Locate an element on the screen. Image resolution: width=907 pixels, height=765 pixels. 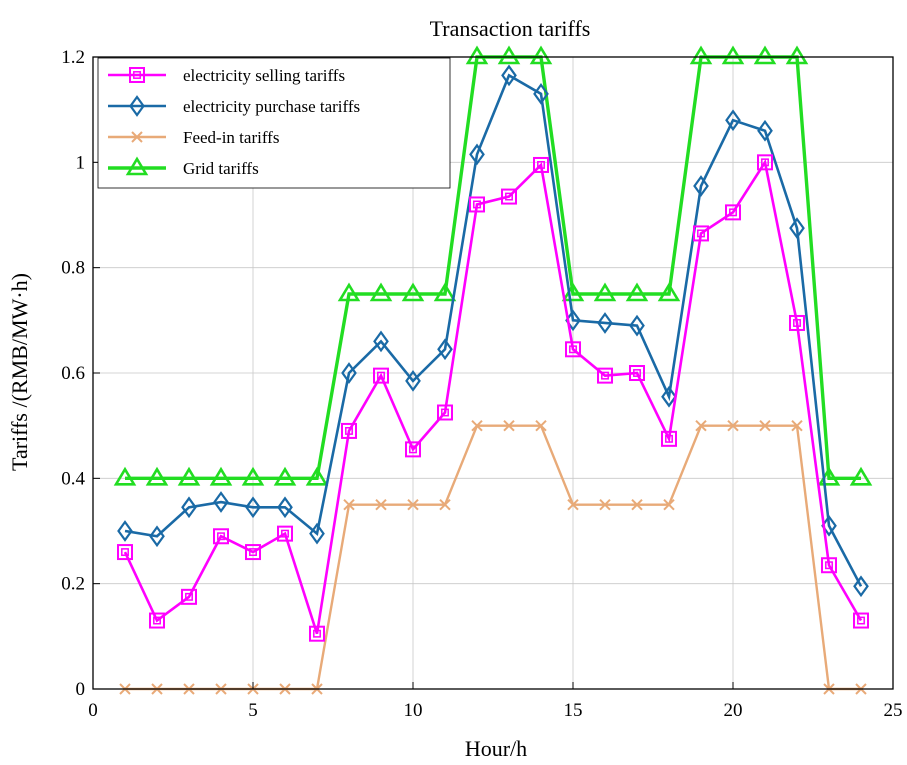
legend-label: Grid tariffs is located at coordinates (221, 168).